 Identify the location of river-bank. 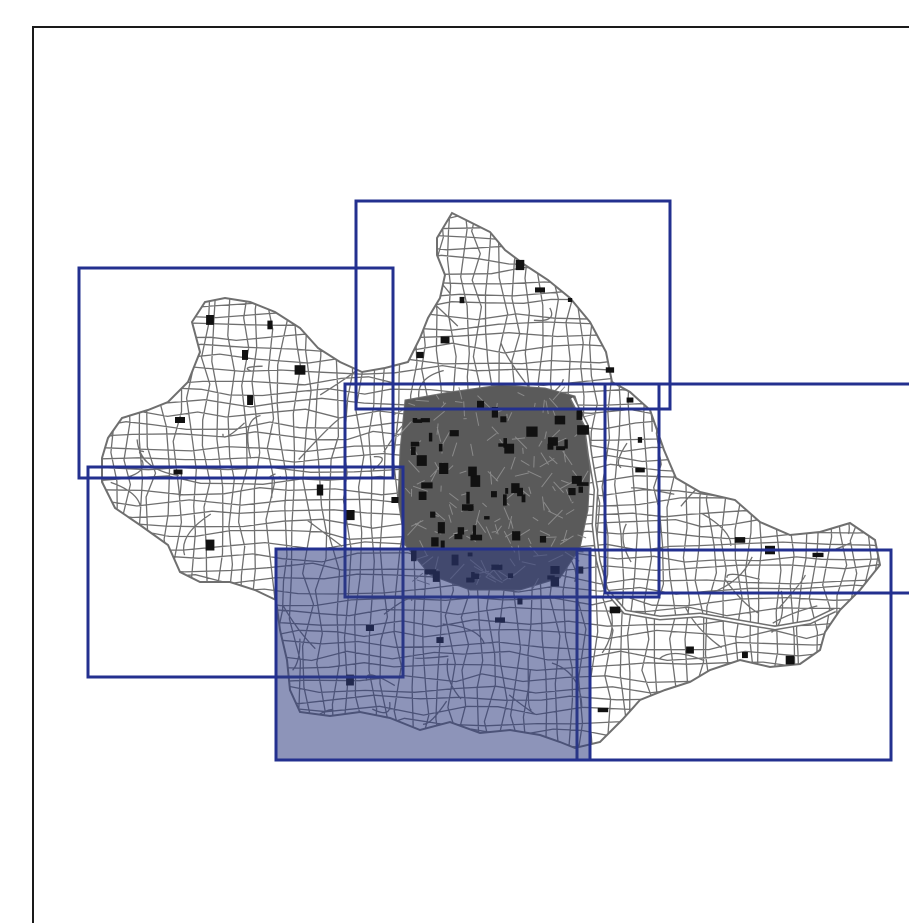
(703, 513).